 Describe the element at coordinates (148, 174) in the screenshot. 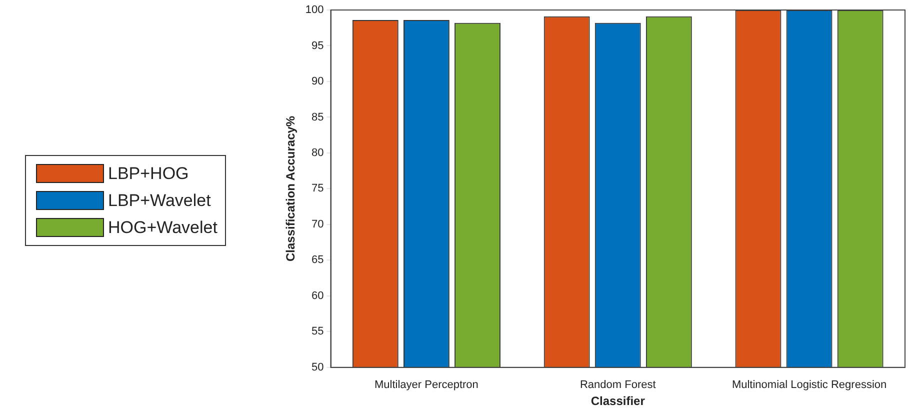

I see `legend-label: LBP+HOG` at that location.